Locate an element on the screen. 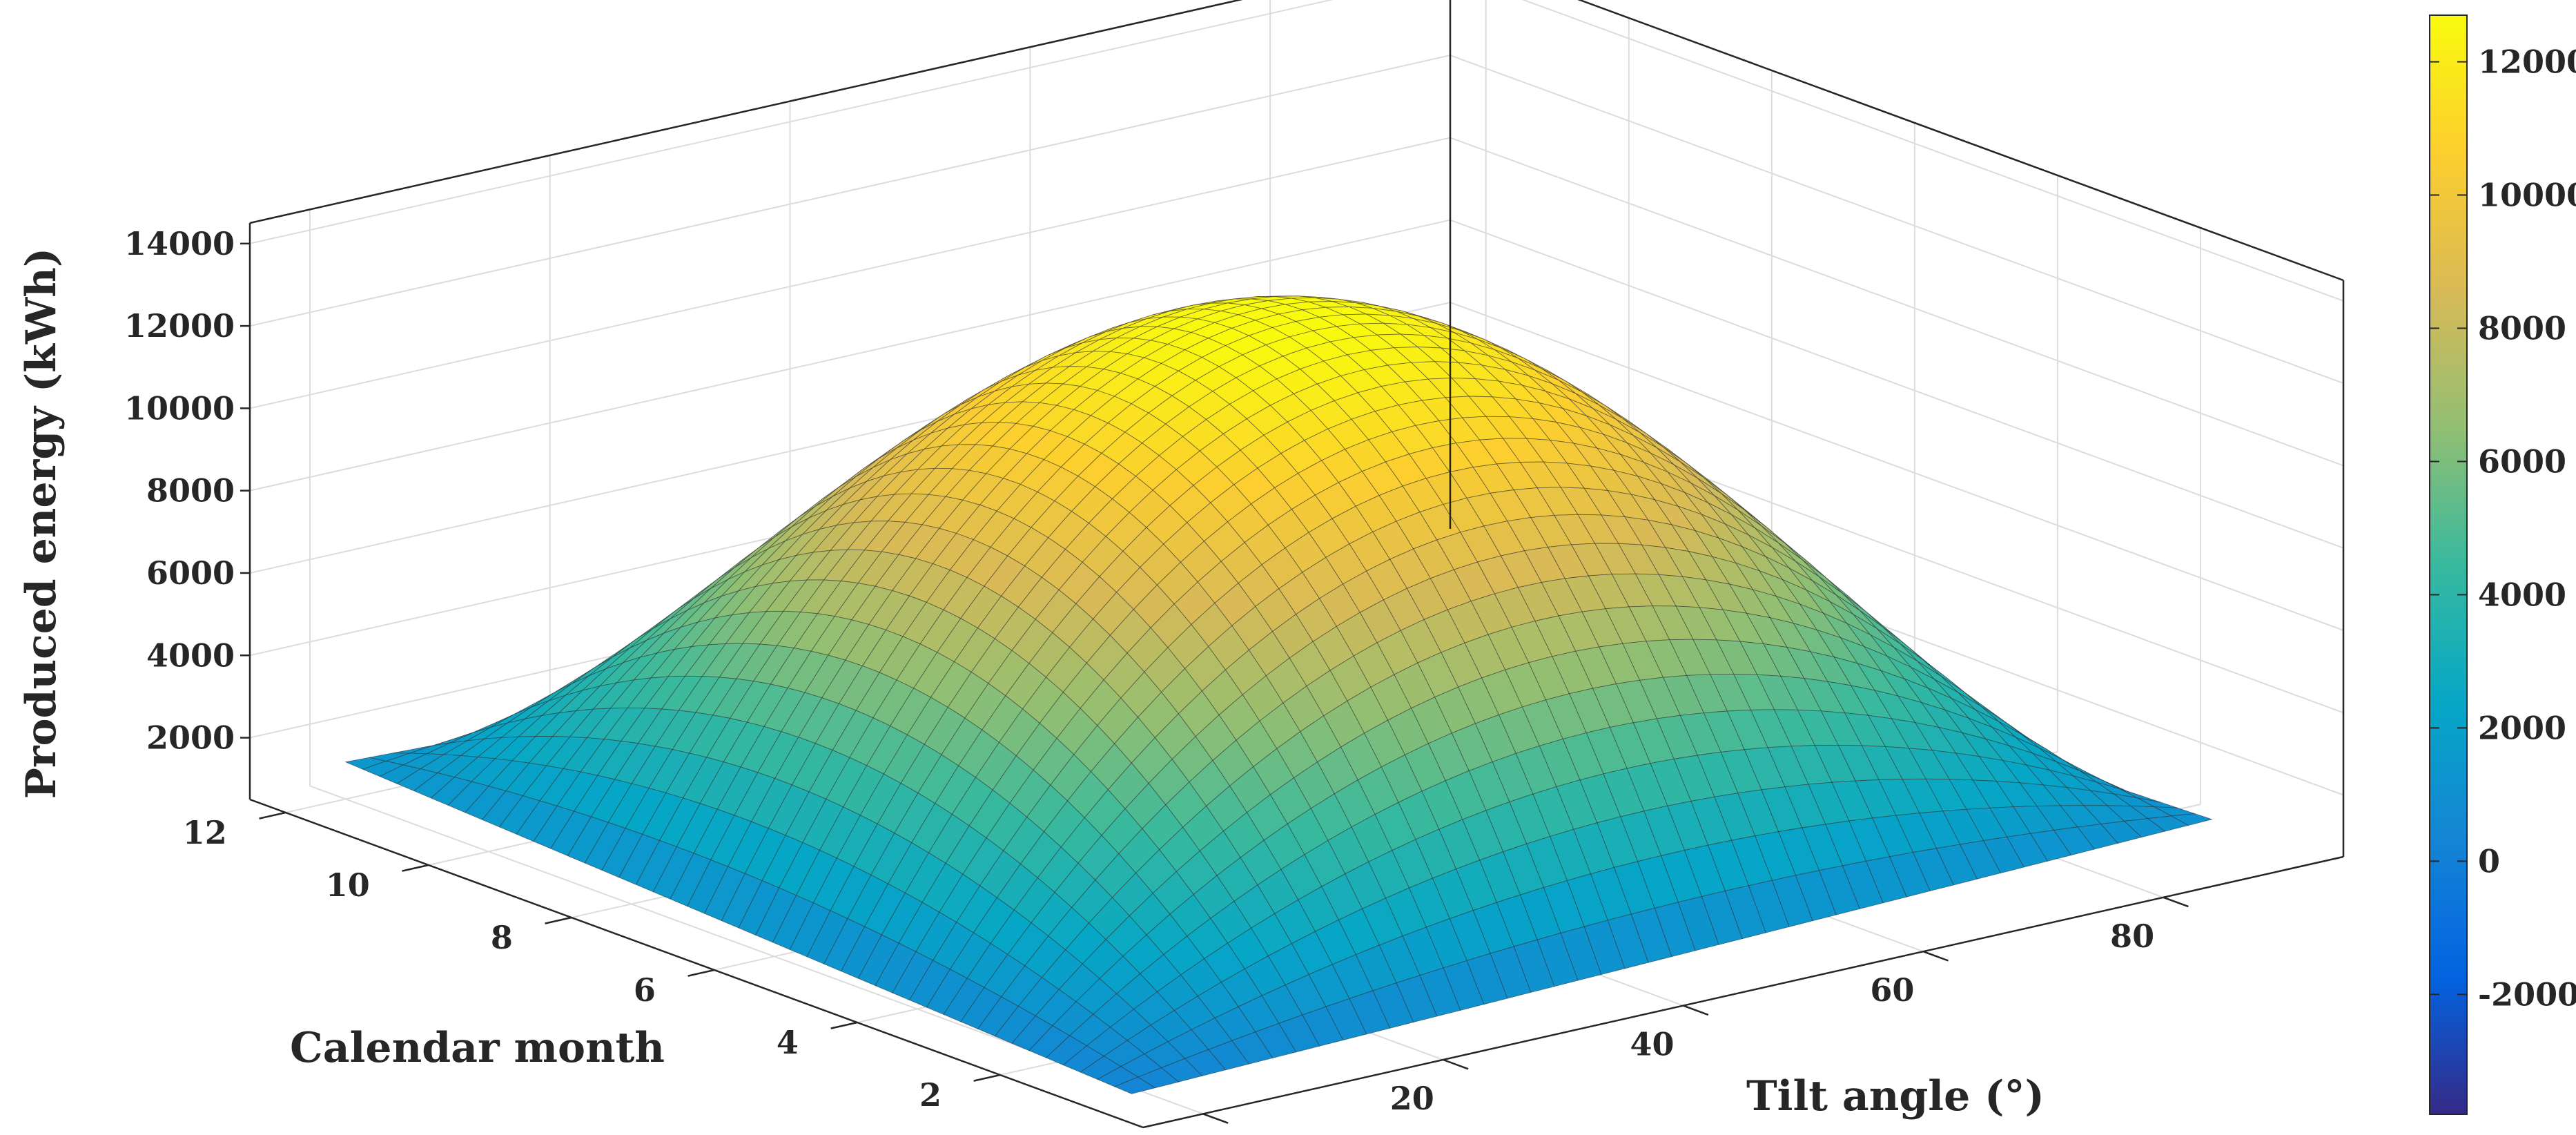  y-axis-label: Calendar month is located at coordinates (477, 1048).